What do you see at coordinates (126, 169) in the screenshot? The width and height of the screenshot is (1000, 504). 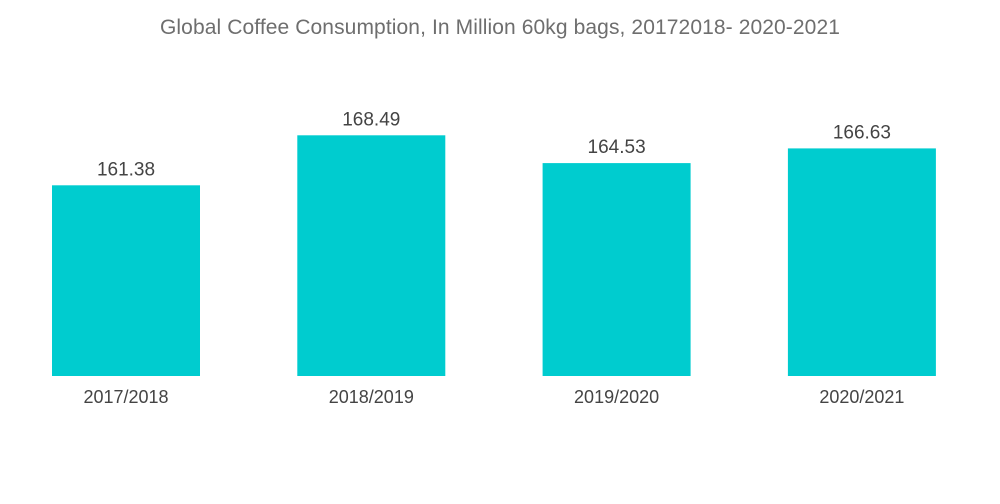 I see `data-label-2017-2018: 161.38` at bounding box center [126, 169].